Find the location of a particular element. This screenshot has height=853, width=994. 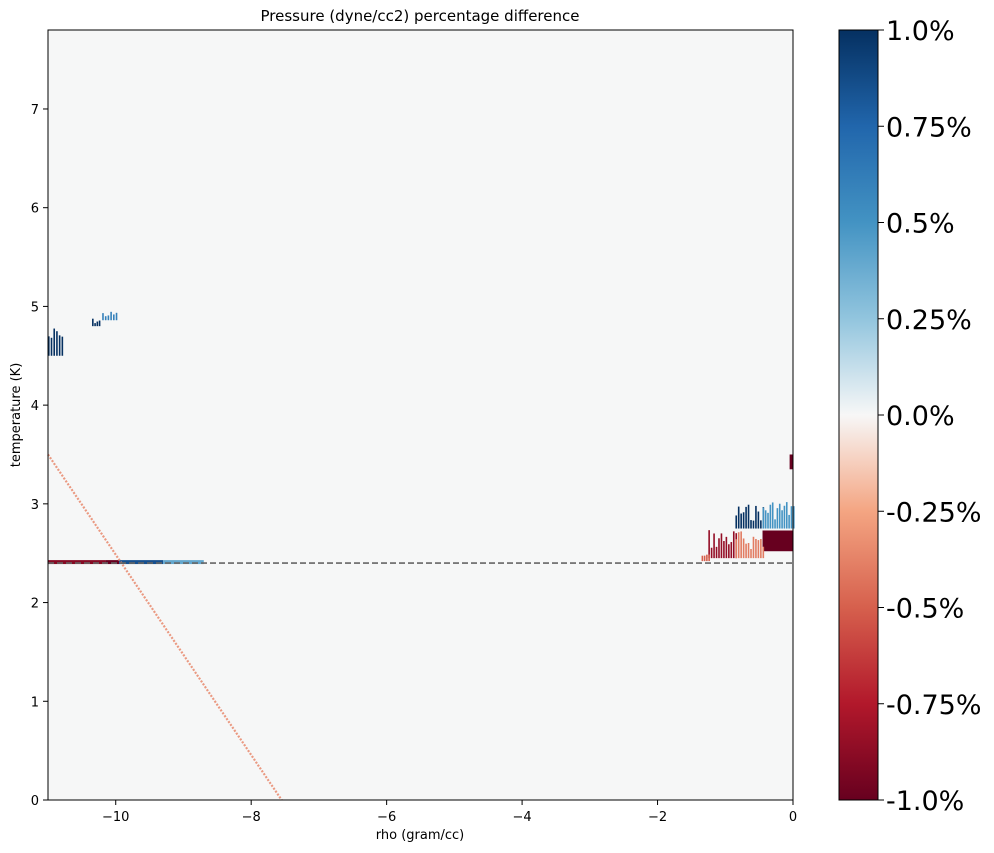

y-tick-label: 6 is located at coordinates (35, 209).